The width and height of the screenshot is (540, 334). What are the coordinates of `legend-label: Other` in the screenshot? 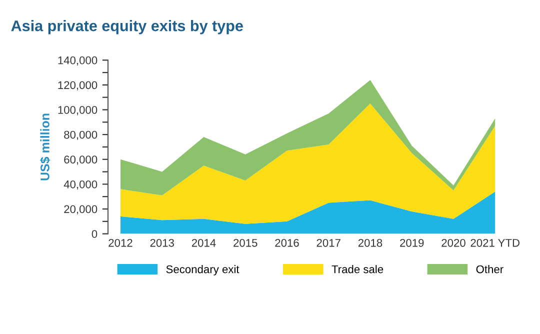 It's located at (490, 269).